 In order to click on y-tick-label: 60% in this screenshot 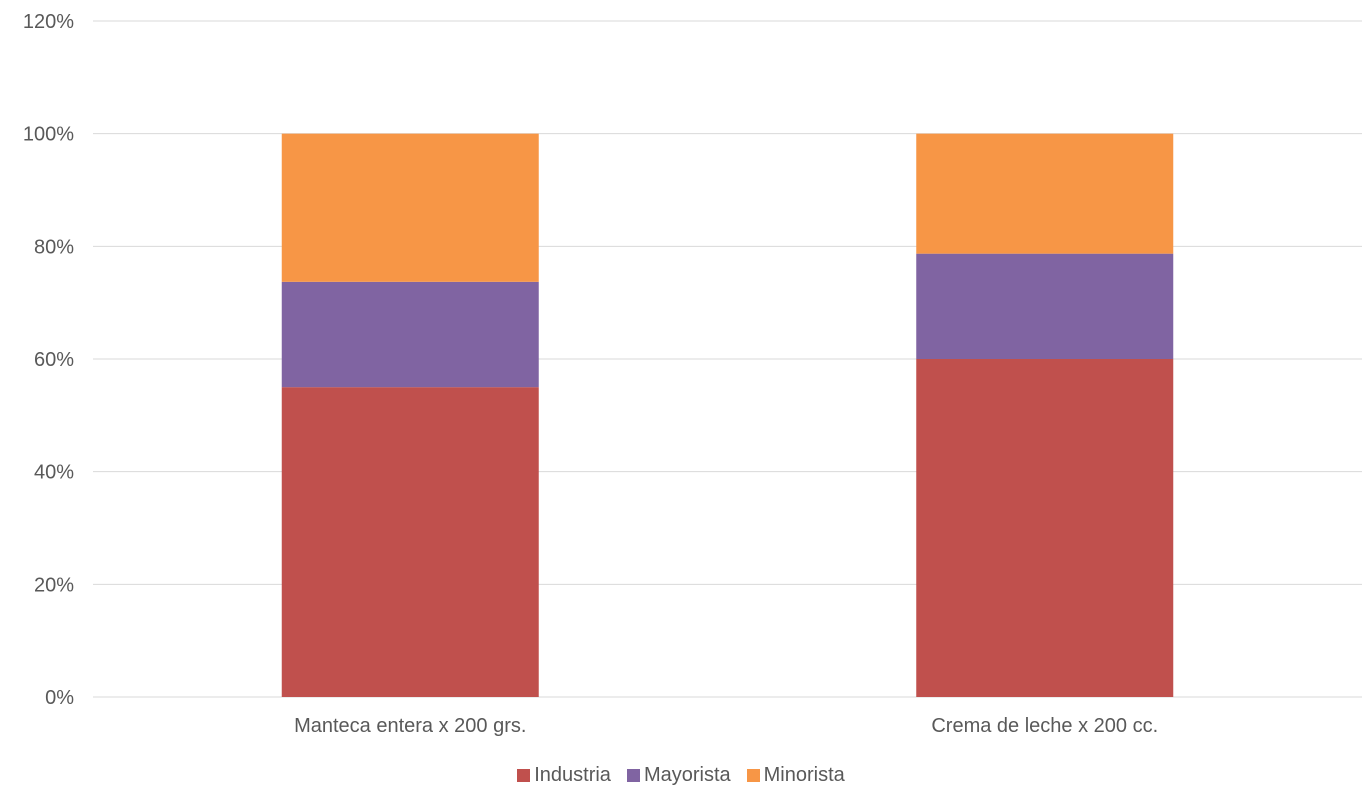, I will do `click(54, 360)`.